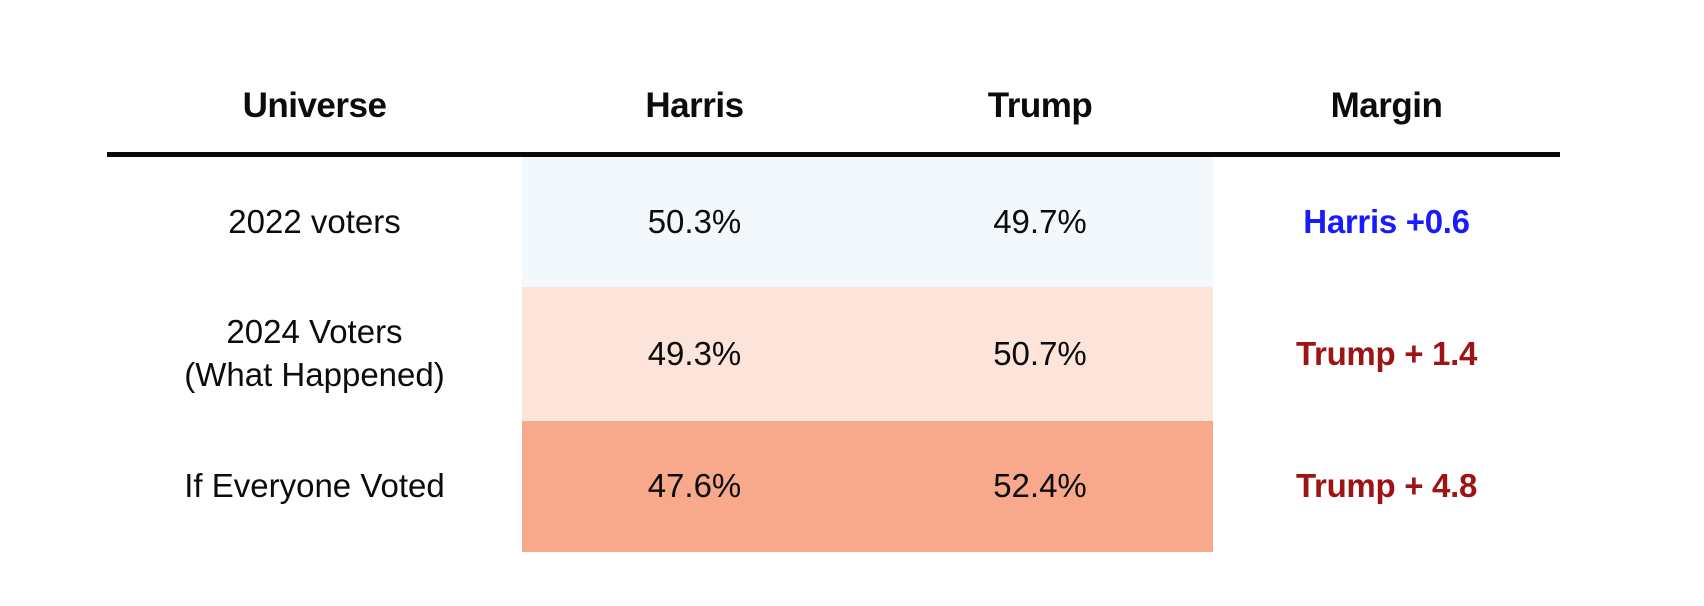  Describe the element at coordinates (1386, 221) in the screenshot. I see `margin-cell: Harris +0.6` at that location.